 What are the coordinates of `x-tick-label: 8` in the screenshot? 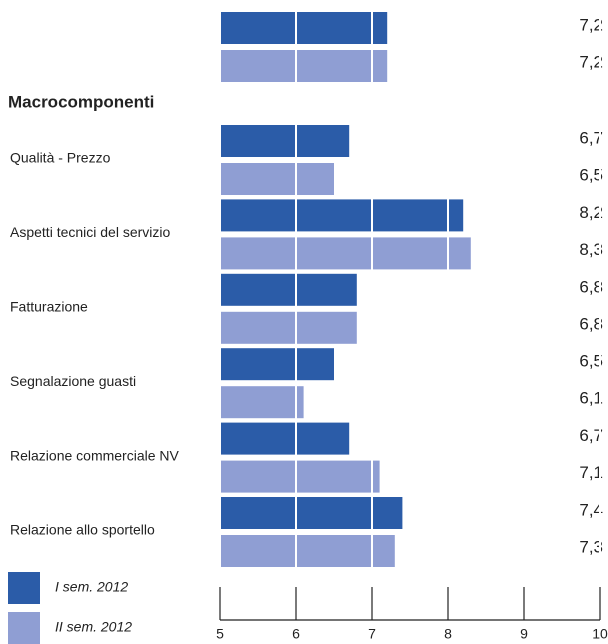 It's located at (448, 634).